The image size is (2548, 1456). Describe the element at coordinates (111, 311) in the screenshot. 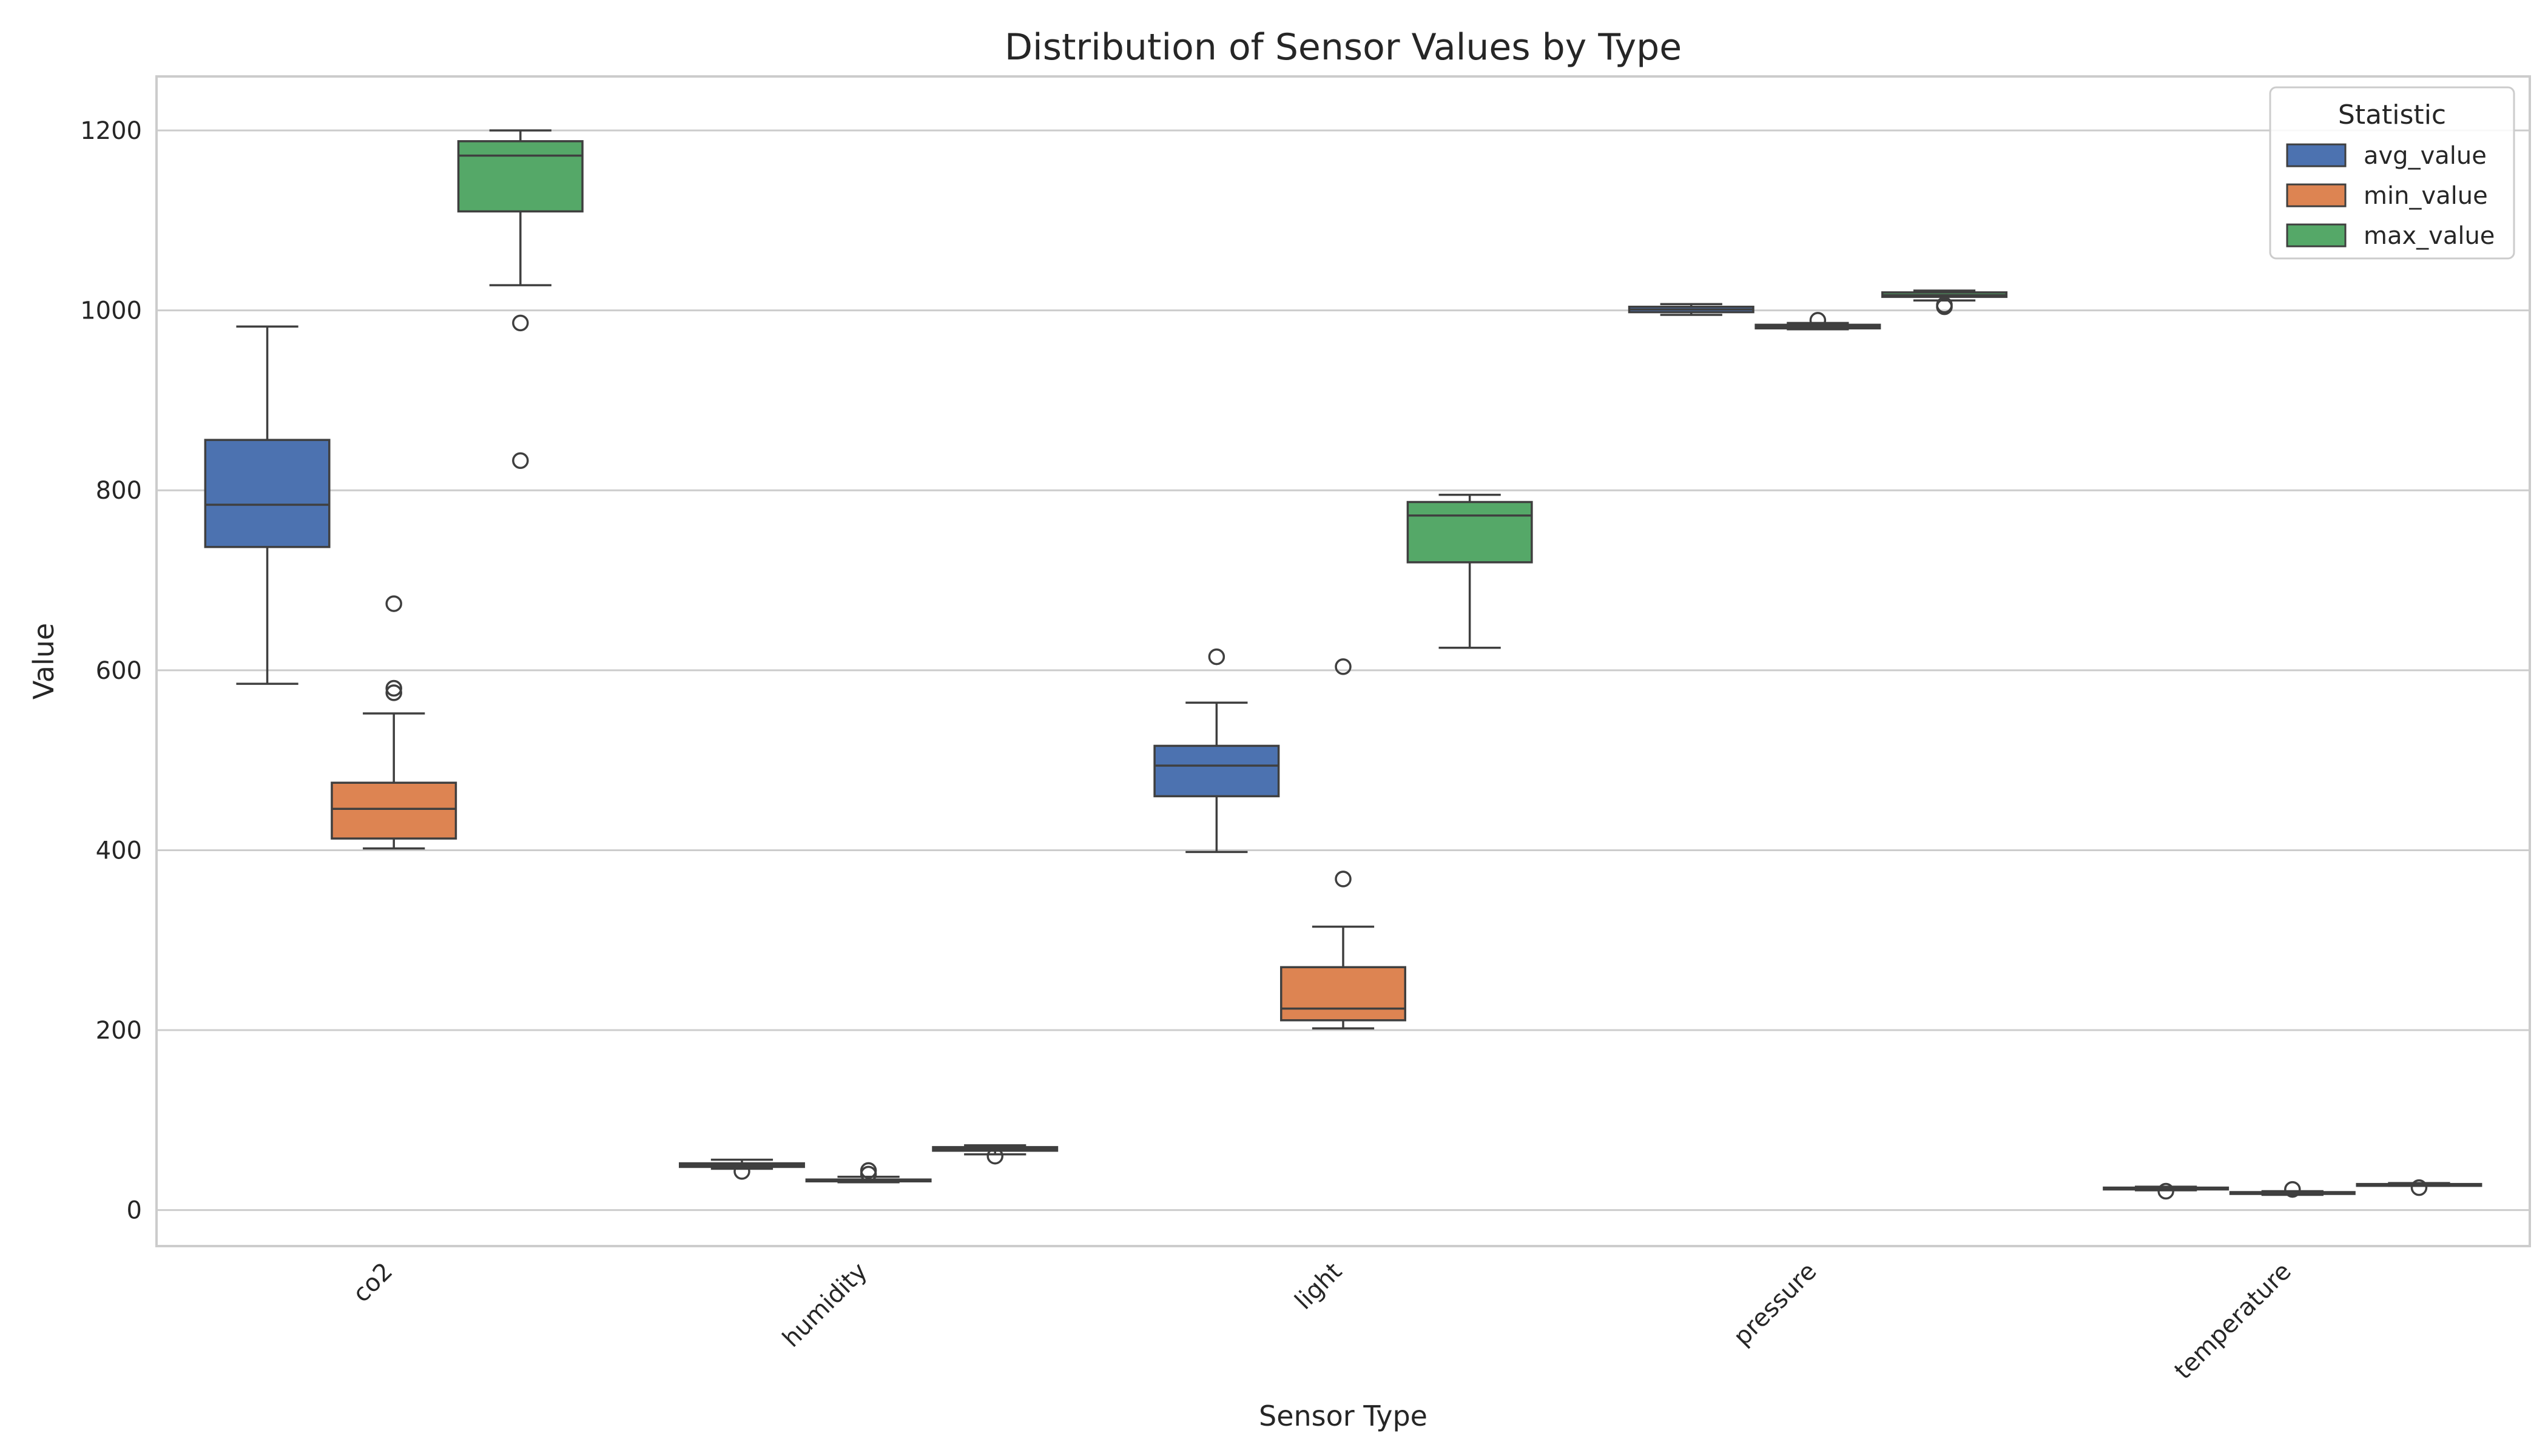

I see `y-tick-label: 1000` at that location.